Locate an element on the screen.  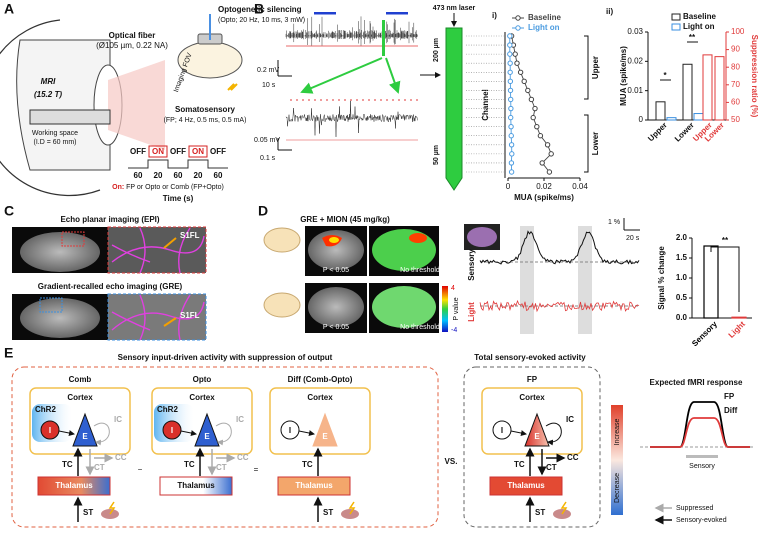
trace is located at coordinates (351, 31).